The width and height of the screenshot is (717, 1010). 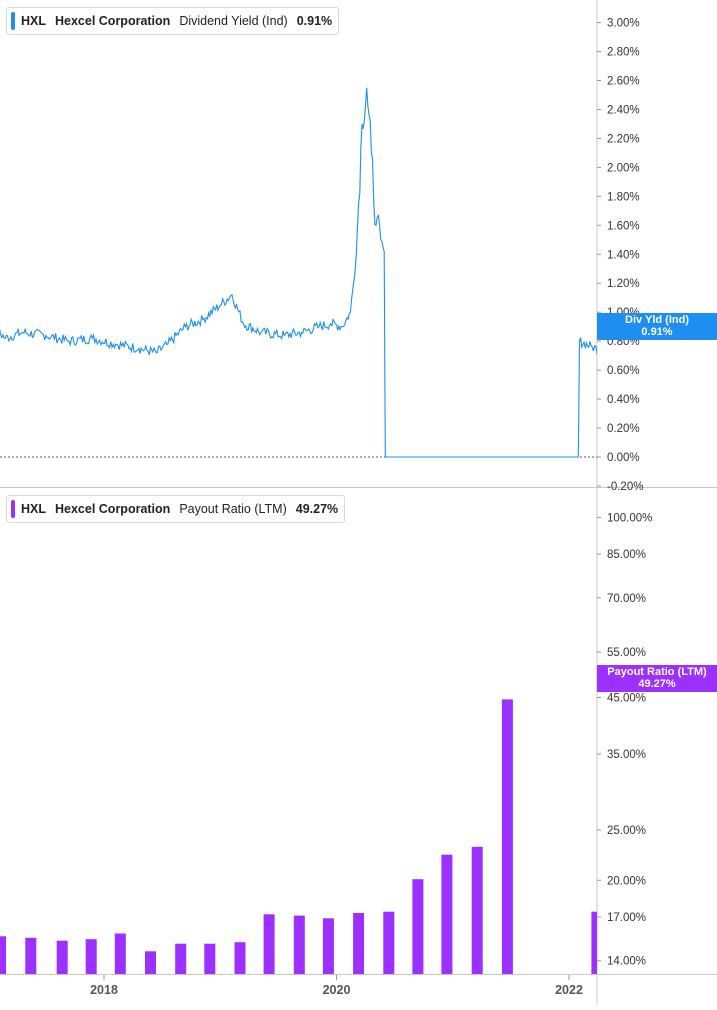 What do you see at coordinates (13, 21) in the screenshot?
I see `yield-legend-swatch` at bounding box center [13, 21].